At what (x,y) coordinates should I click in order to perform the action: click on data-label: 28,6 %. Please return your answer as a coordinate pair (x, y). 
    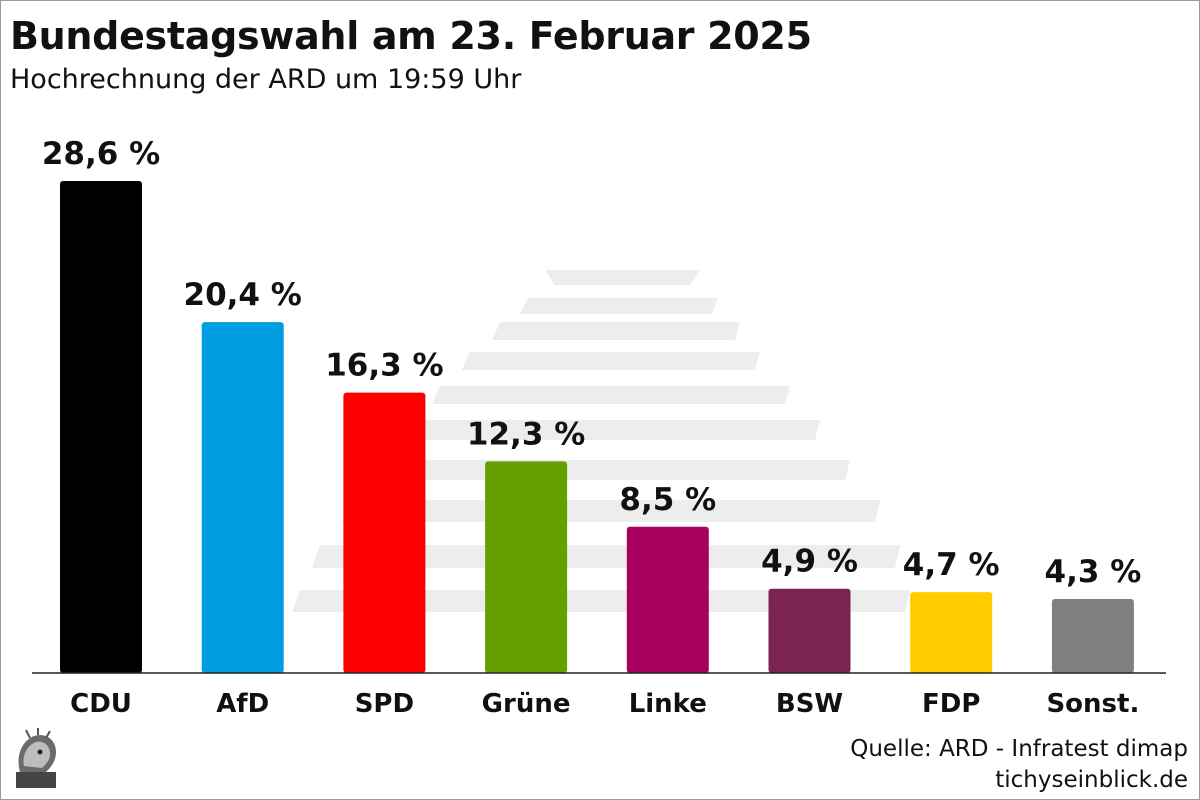
    Looking at the image, I should click on (101, 154).